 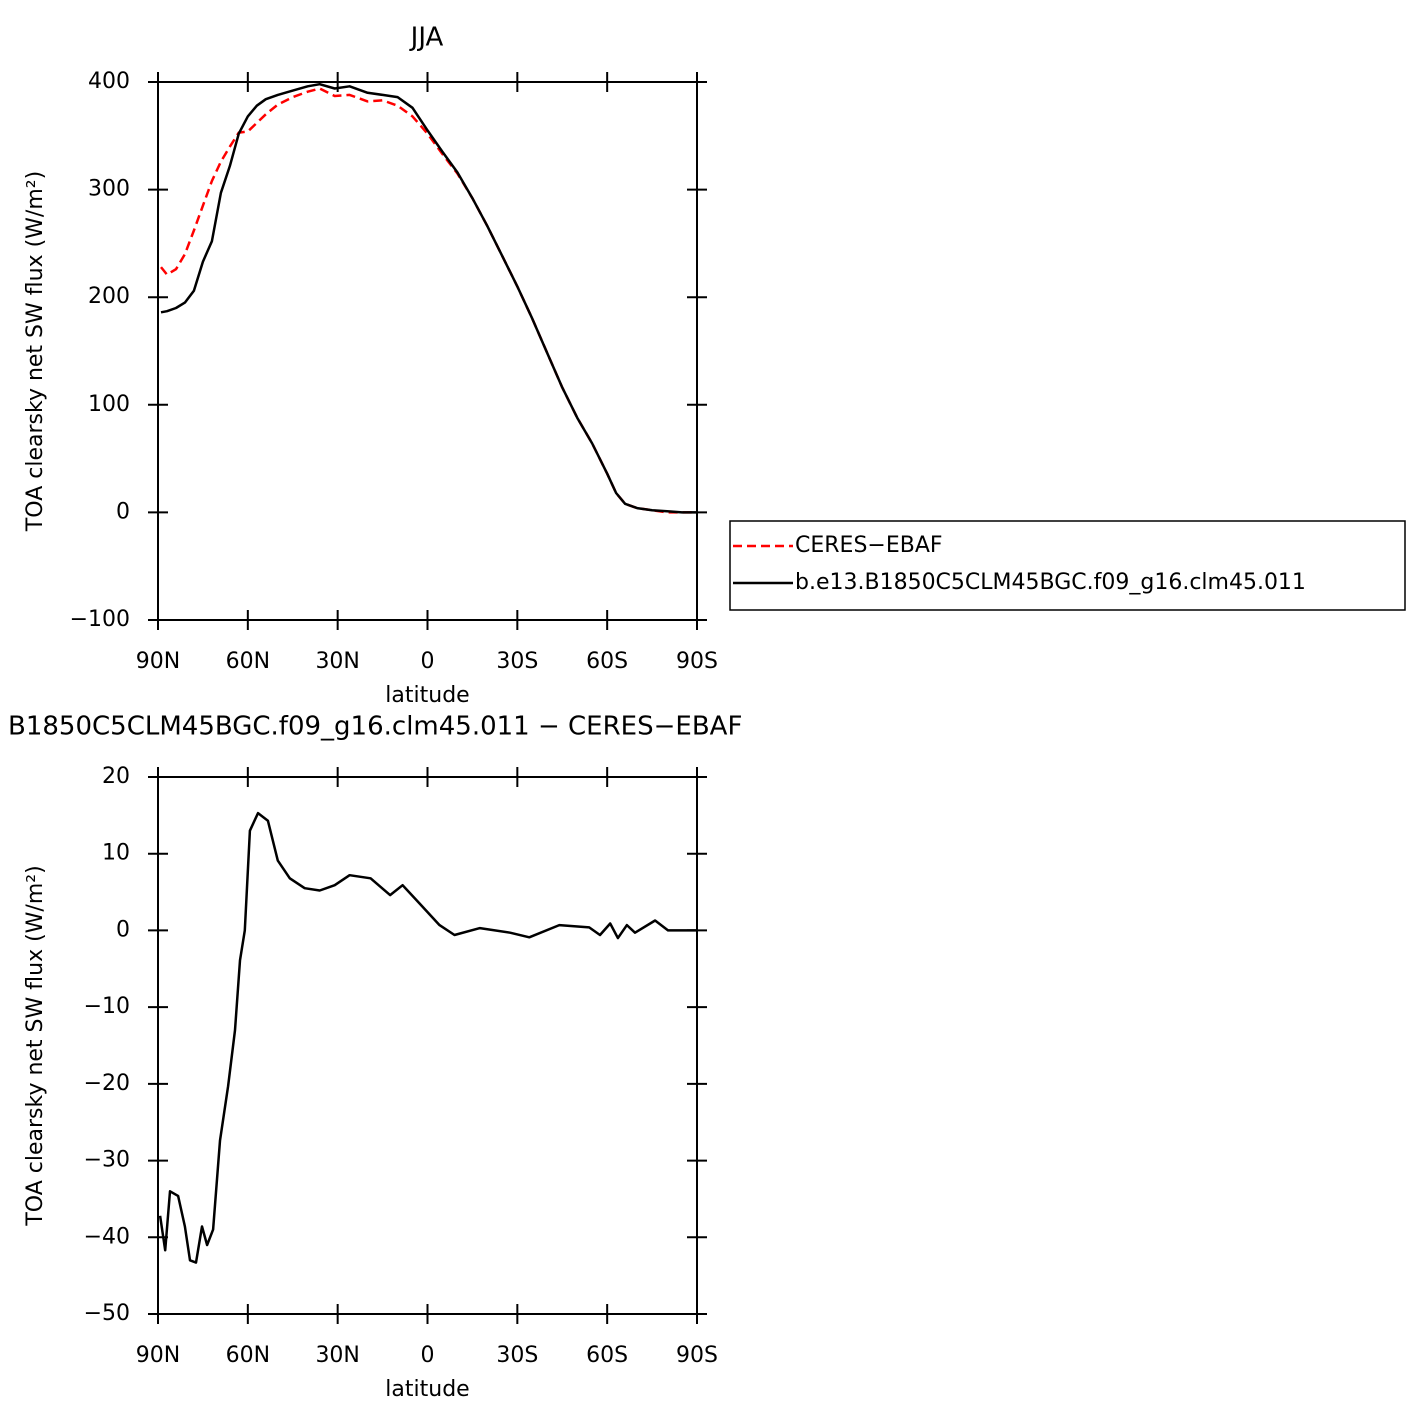 I want to click on y-tick-label: 300, so click(x=109, y=189).